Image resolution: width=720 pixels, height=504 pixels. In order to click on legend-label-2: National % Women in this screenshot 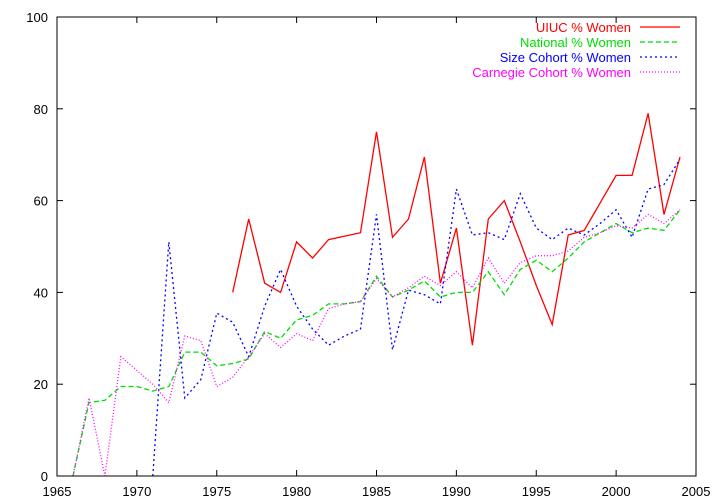, I will do `click(575, 42)`.